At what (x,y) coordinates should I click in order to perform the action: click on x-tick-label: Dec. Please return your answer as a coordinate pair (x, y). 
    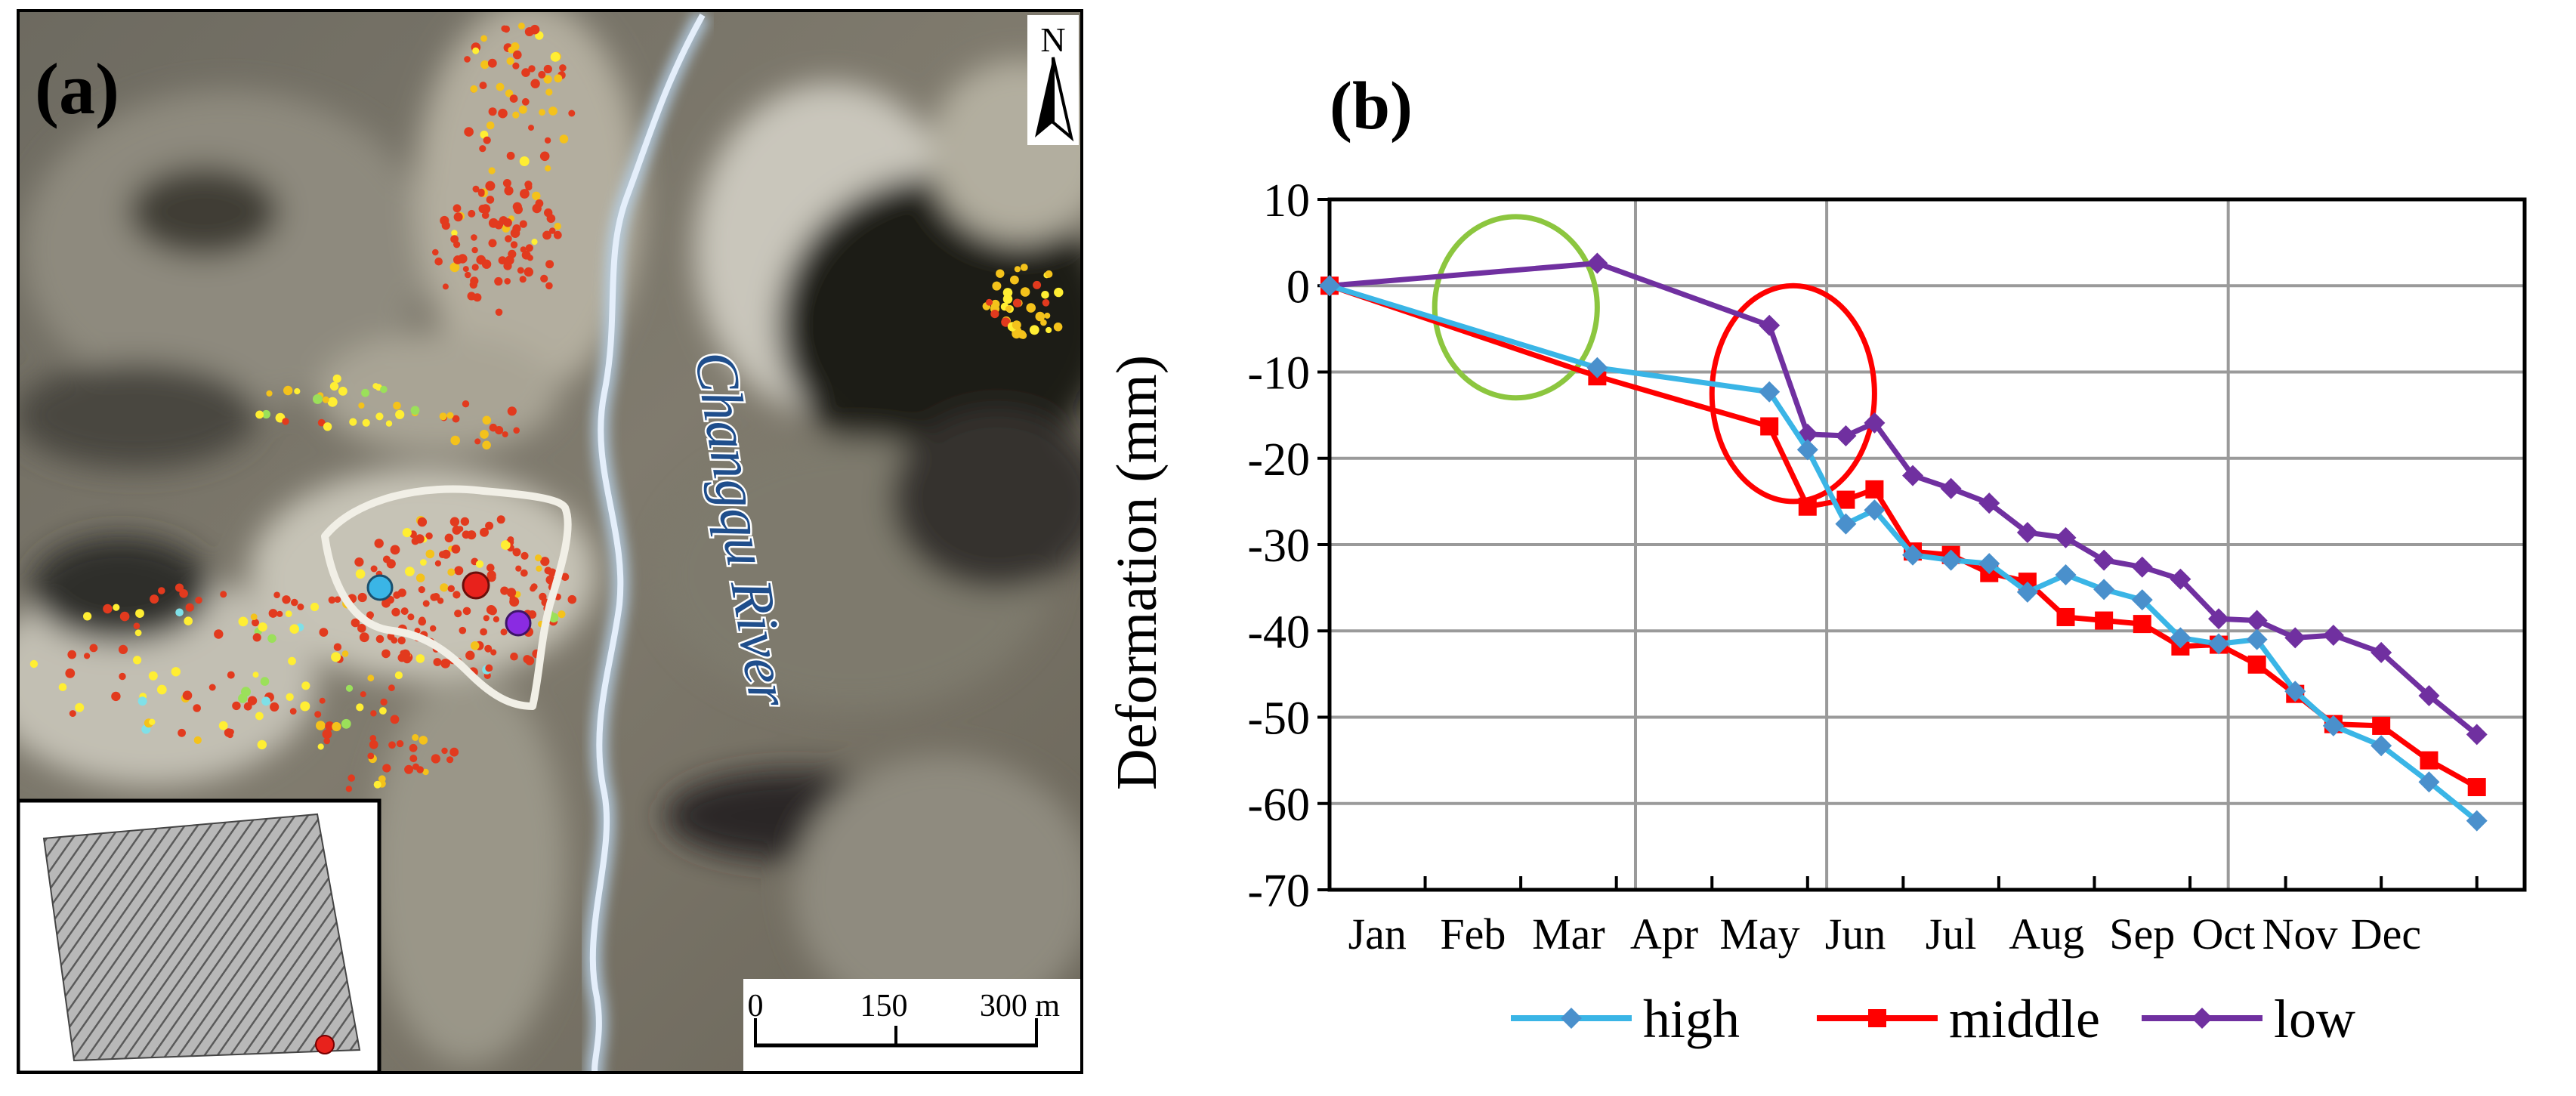
    Looking at the image, I should click on (2386, 934).